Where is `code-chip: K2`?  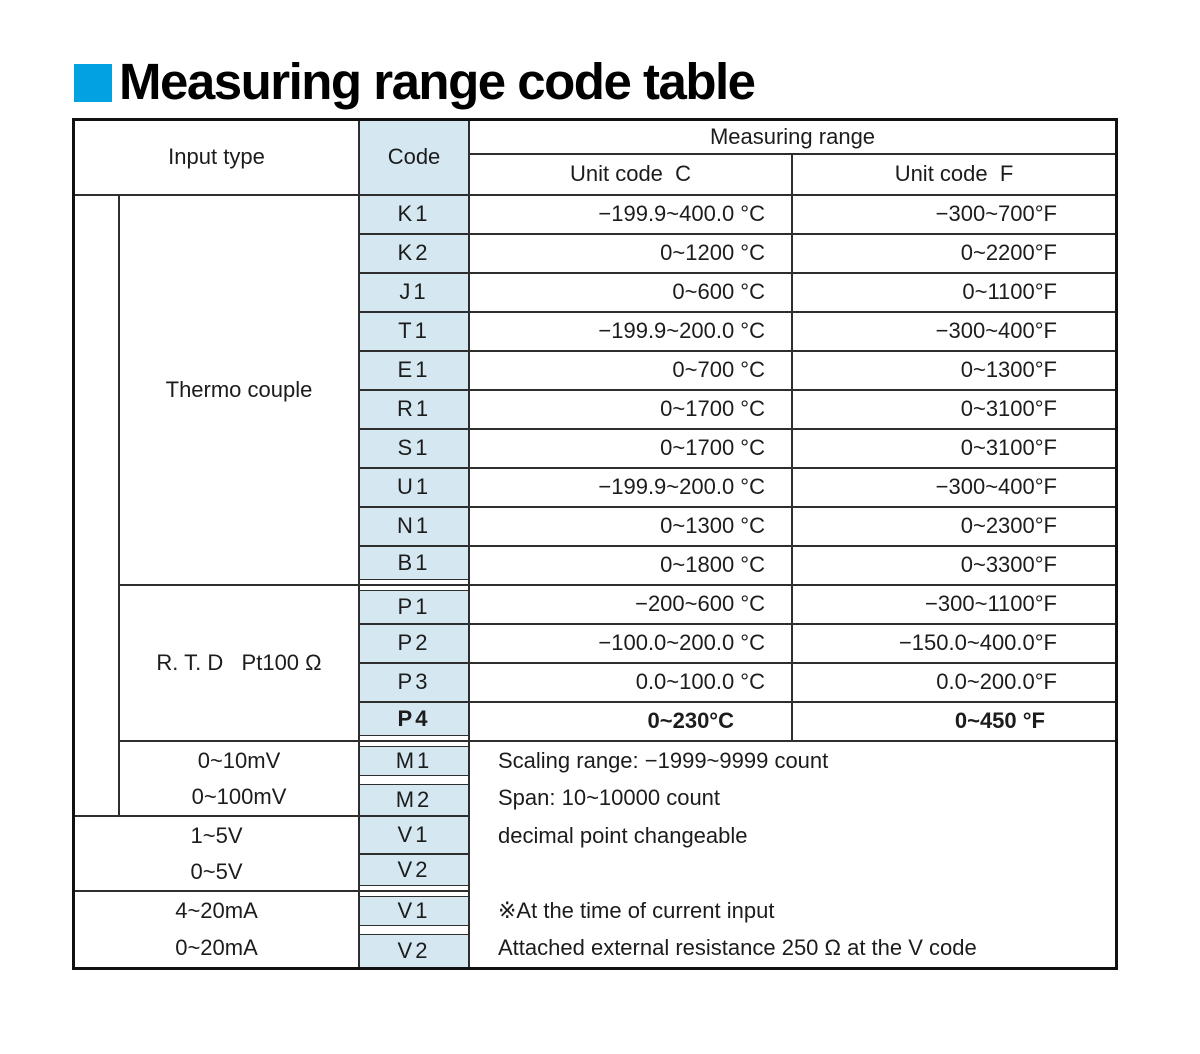
code-chip: K2 is located at coordinates (414, 253).